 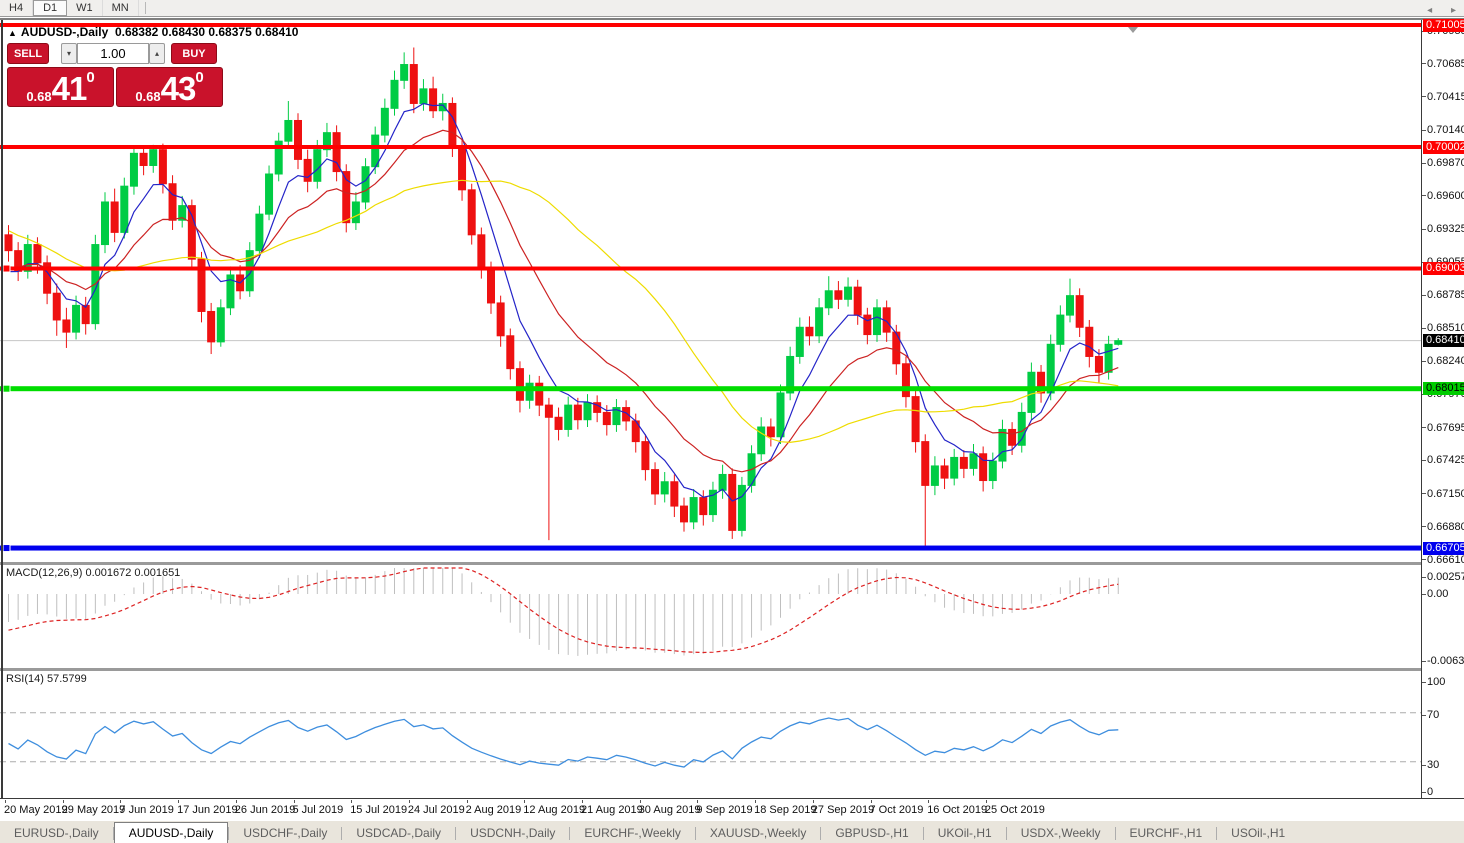 What do you see at coordinates (285, 833) in the screenshot?
I see `bottom-tab-usdchf-daily: USDCHF-,Daily` at bounding box center [285, 833].